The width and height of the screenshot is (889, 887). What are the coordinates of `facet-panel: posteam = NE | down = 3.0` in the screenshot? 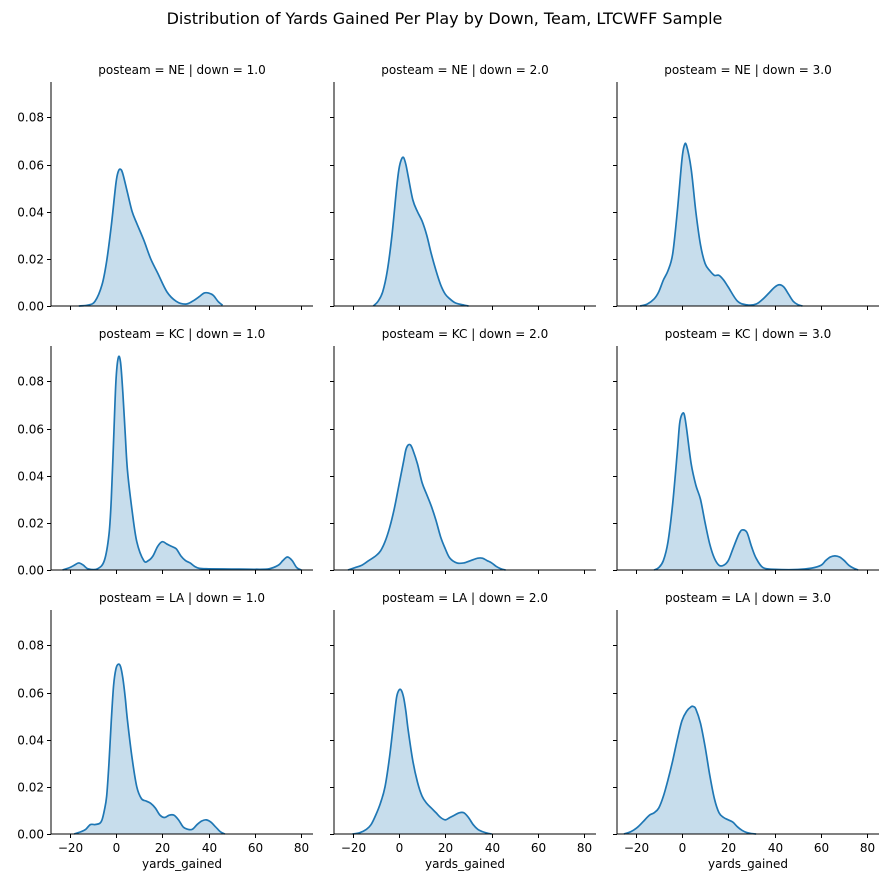 It's located at (746, 186).